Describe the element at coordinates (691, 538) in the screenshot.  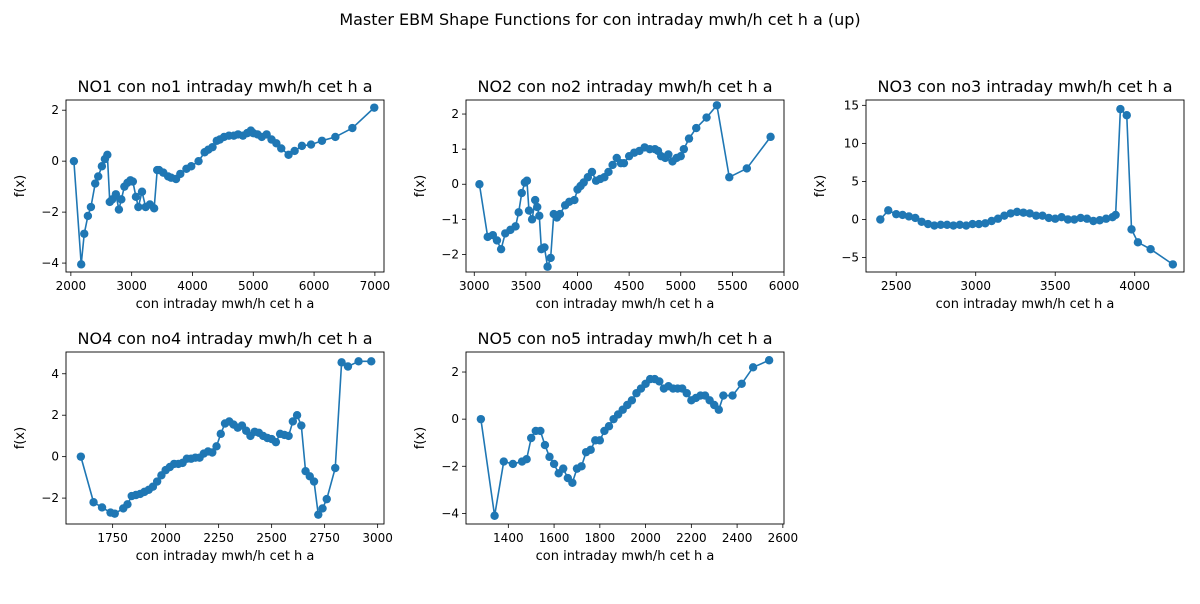
I see `x-tick-label: 2200` at that location.